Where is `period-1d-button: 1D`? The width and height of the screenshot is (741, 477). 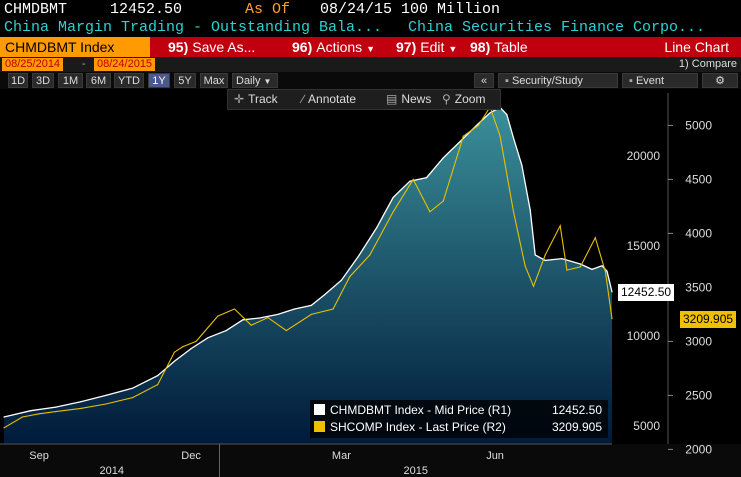
period-1d-button: 1D is located at coordinates (18, 80).